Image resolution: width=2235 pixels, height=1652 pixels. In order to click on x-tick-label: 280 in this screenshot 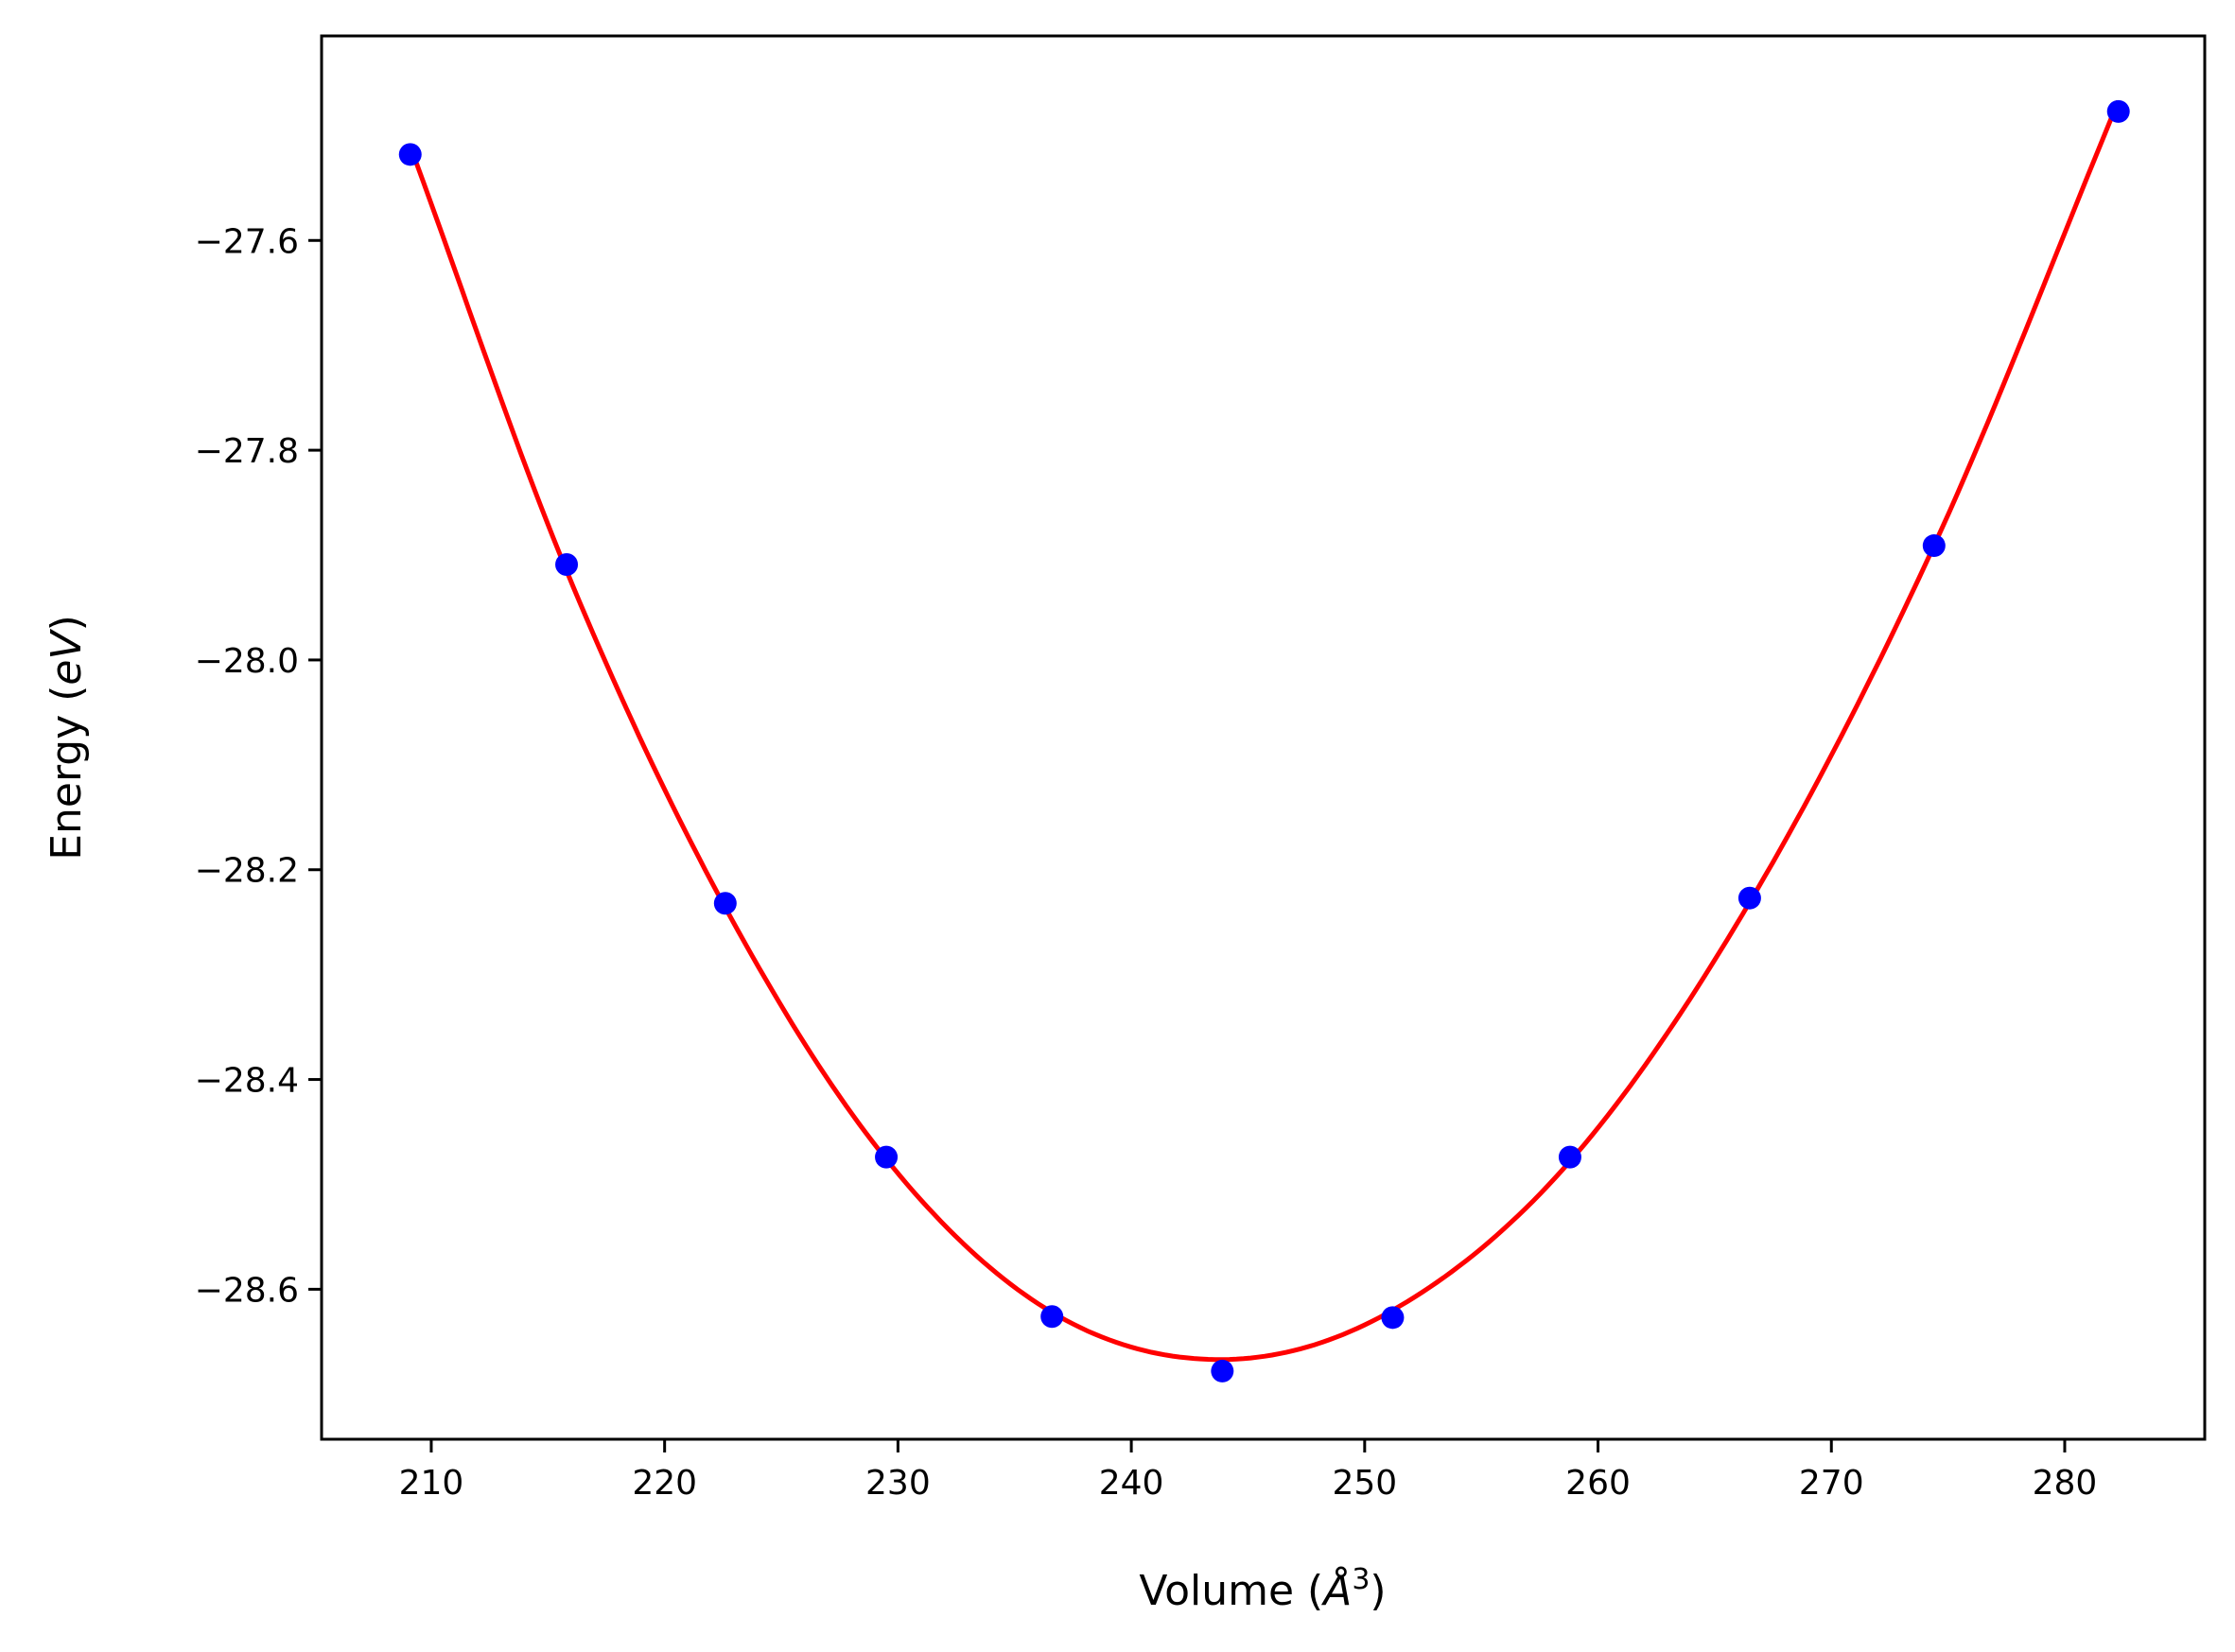, I will do `click(2065, 1484)`.